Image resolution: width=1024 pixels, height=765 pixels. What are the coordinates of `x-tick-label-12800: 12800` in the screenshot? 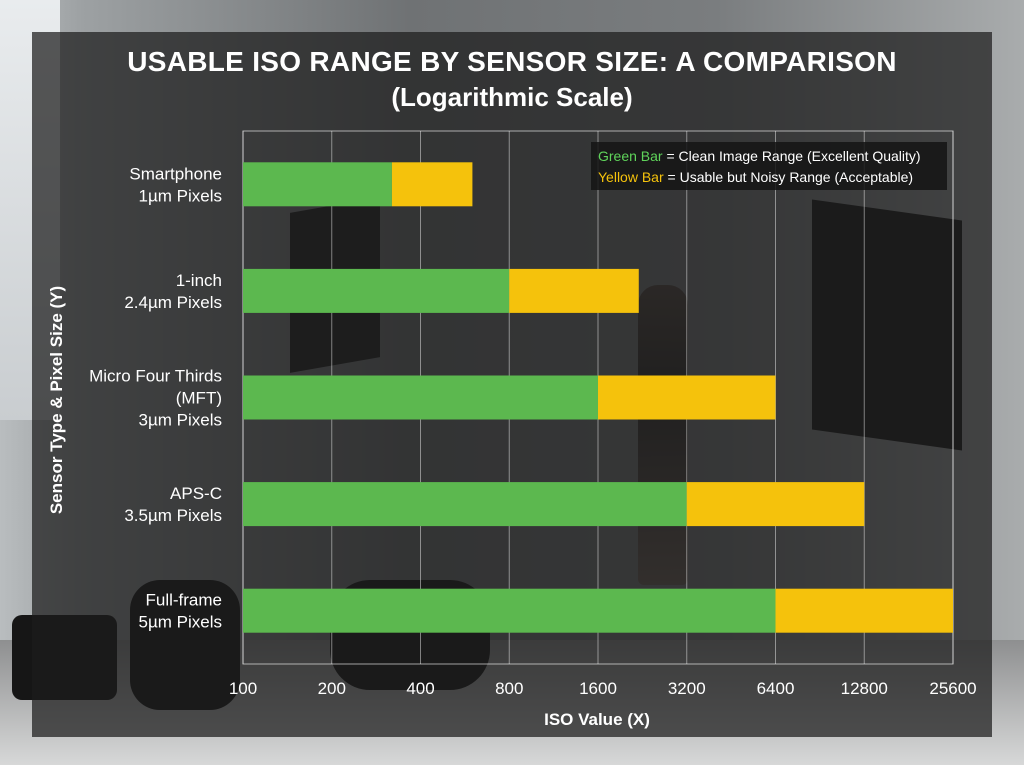 It's located at (864, 688).